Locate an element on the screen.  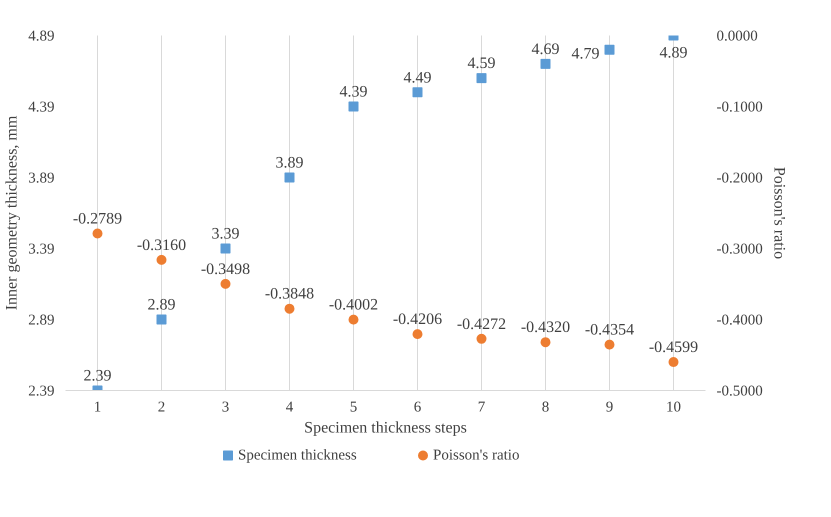
y2-axis-title: Poisson's ratio is located at coordinates (779, 213).